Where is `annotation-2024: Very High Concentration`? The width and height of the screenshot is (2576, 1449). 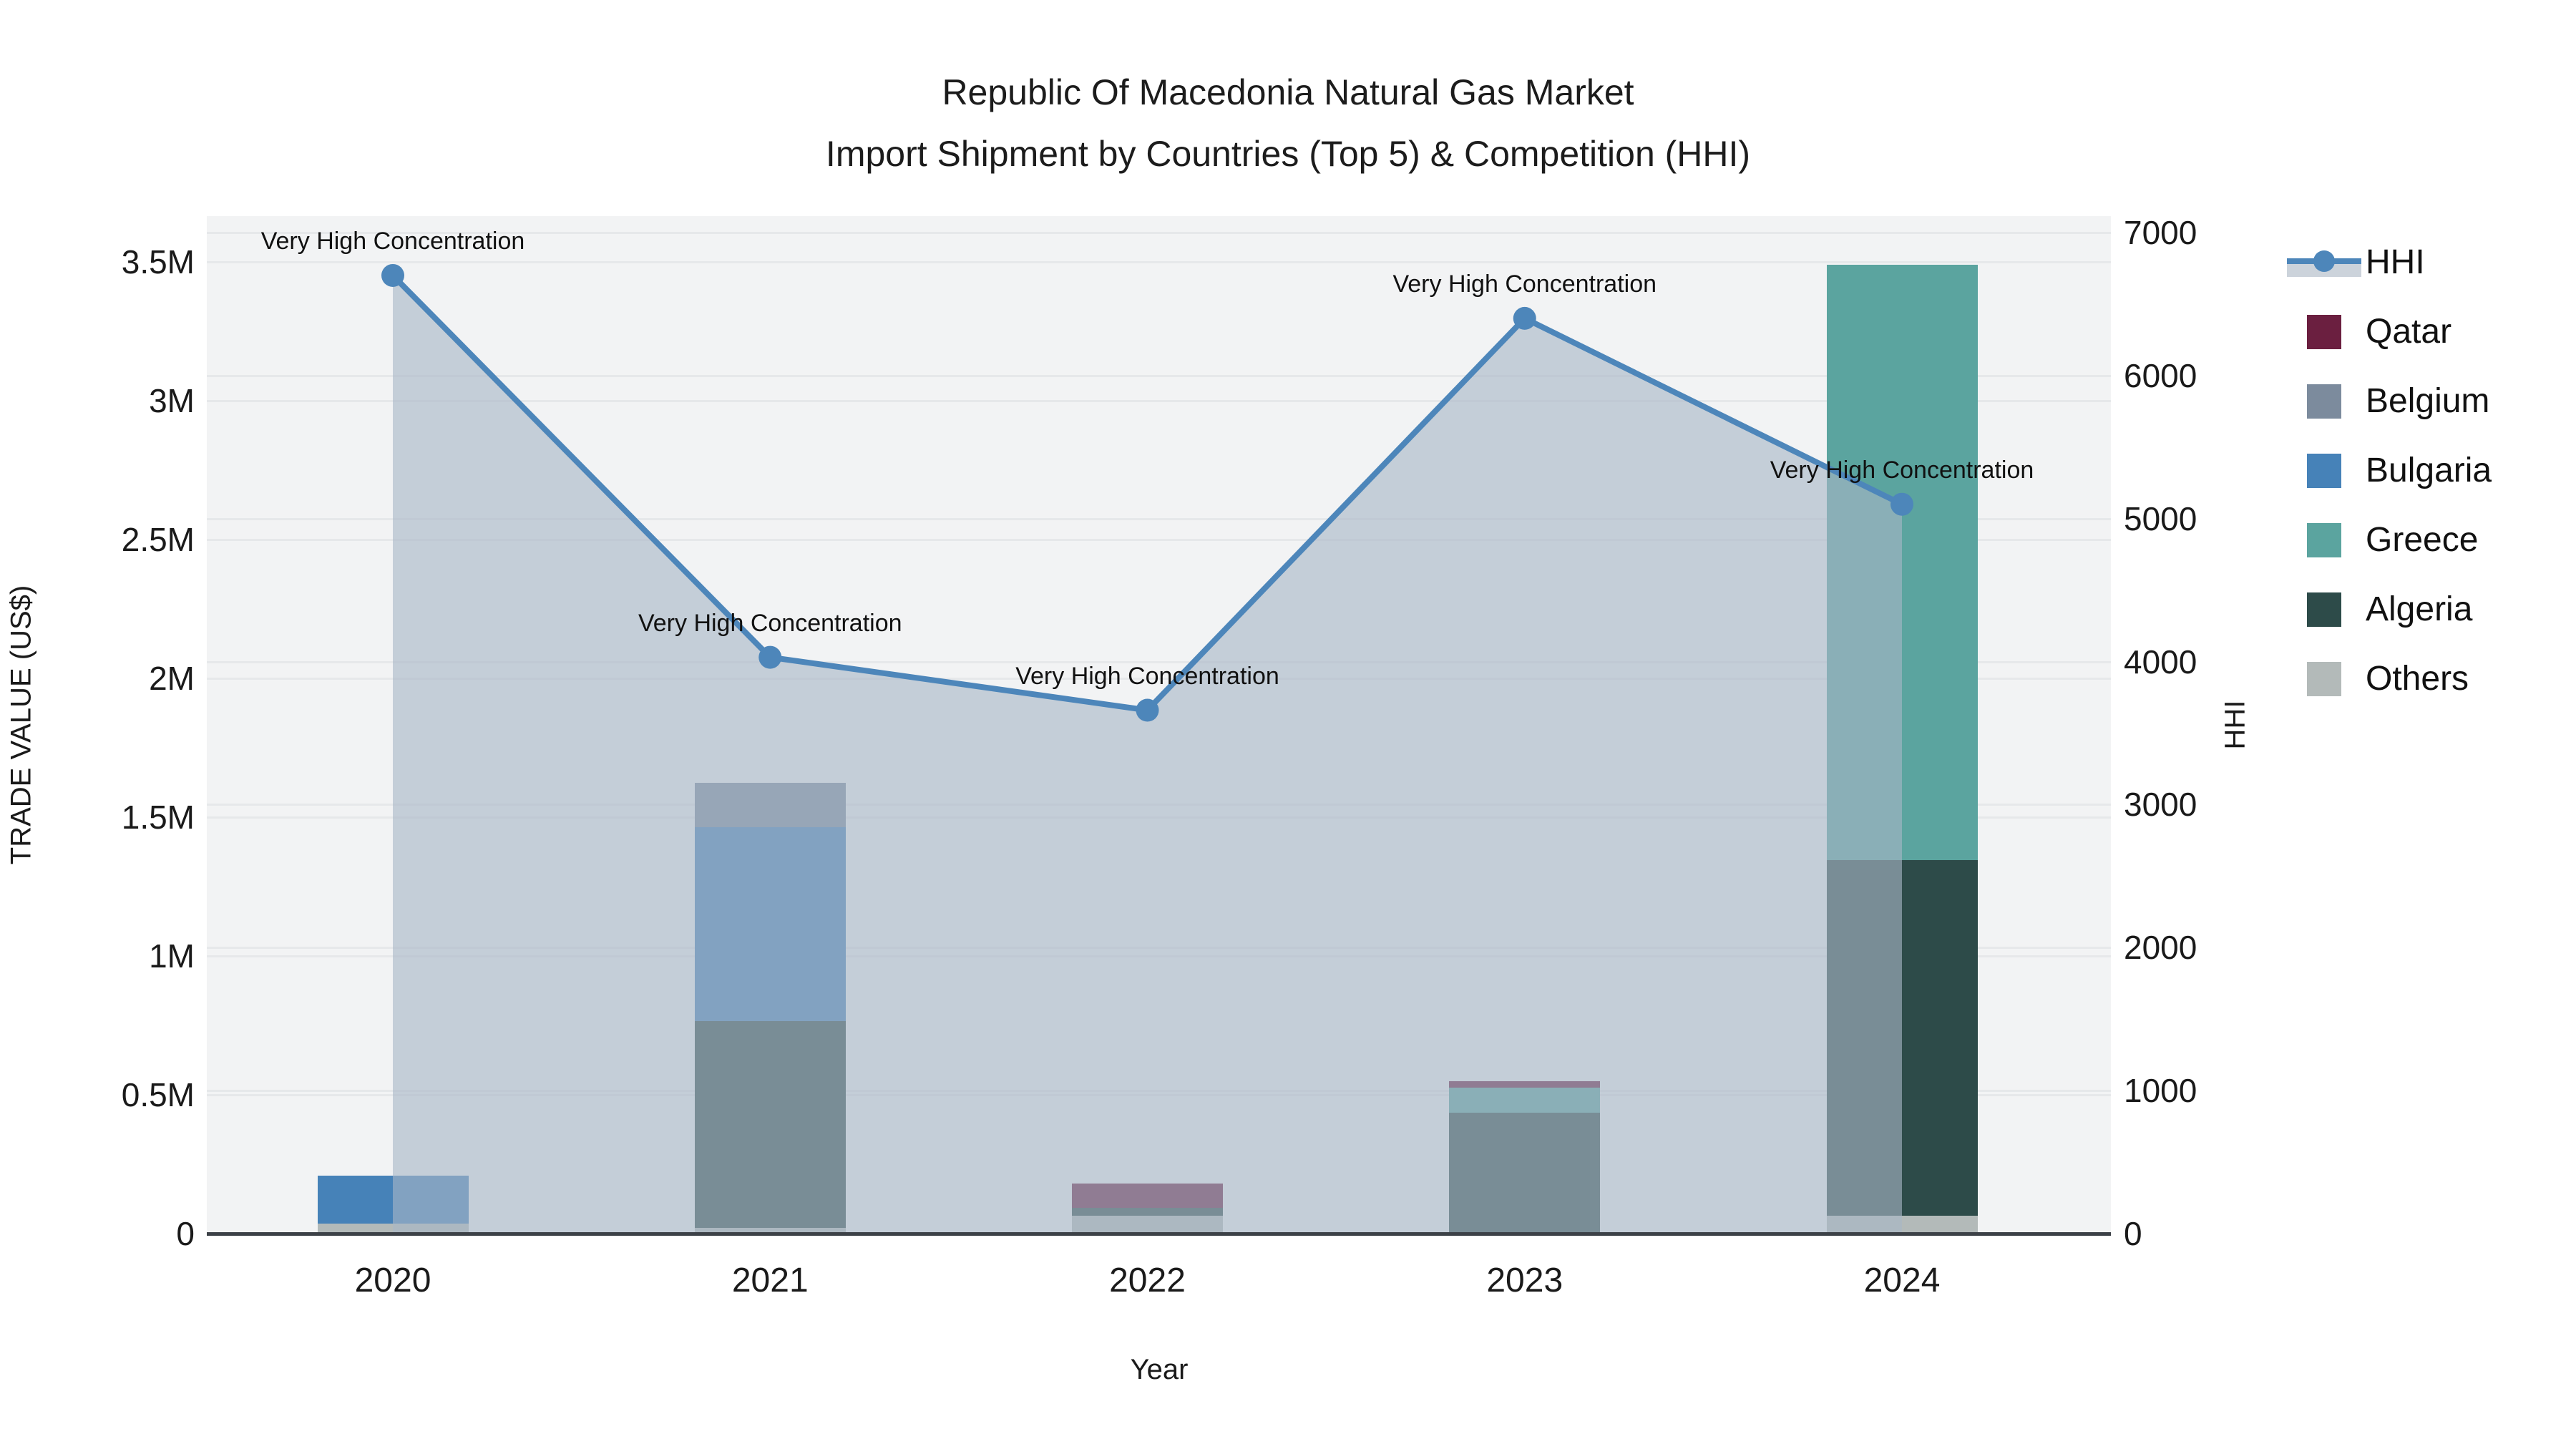 annotation-2024: Very High Concentration is located at coordinates (1902, 470).